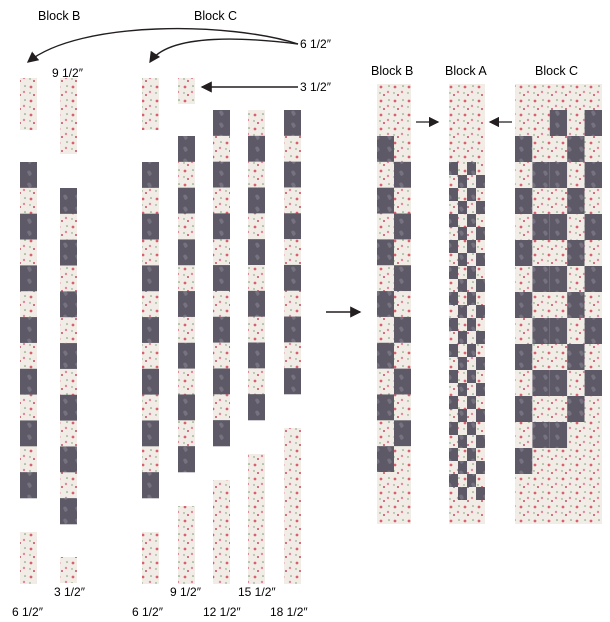  Describe the element at coordinates (467, 123) in the screenshot. I see `assembled-a-top-floral` at that location.